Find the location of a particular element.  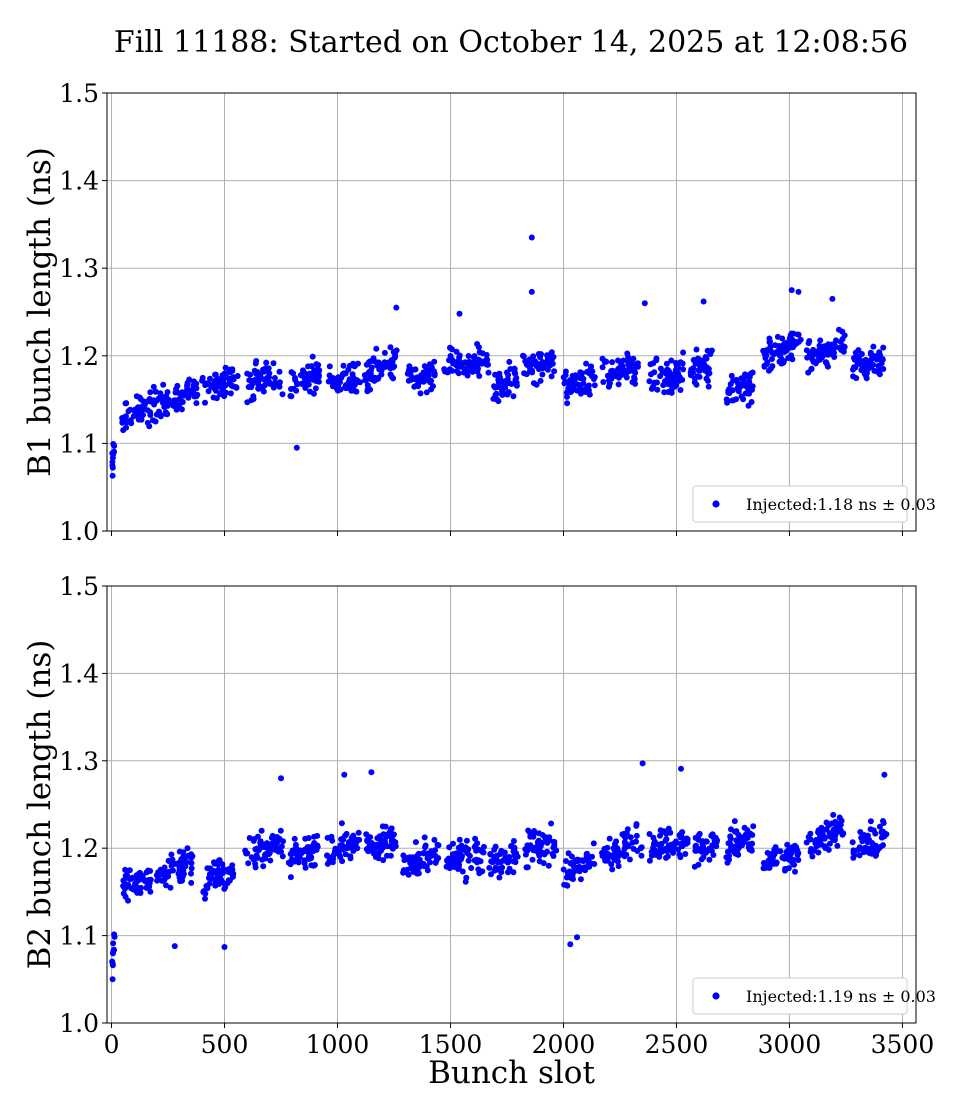

top-y-axis-label: B1 bunch length (ns) is located at coordinates (40, 312).